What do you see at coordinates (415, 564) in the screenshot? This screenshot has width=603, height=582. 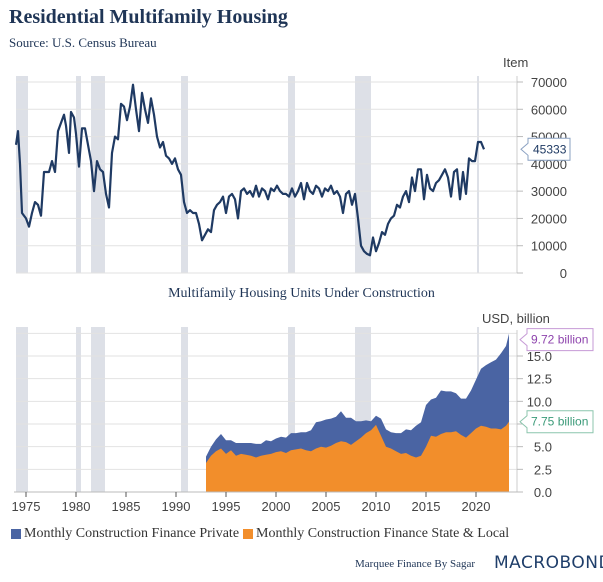 I see `credit-text: Marquee Finance By Sagar` at bounding box center [415, 564].